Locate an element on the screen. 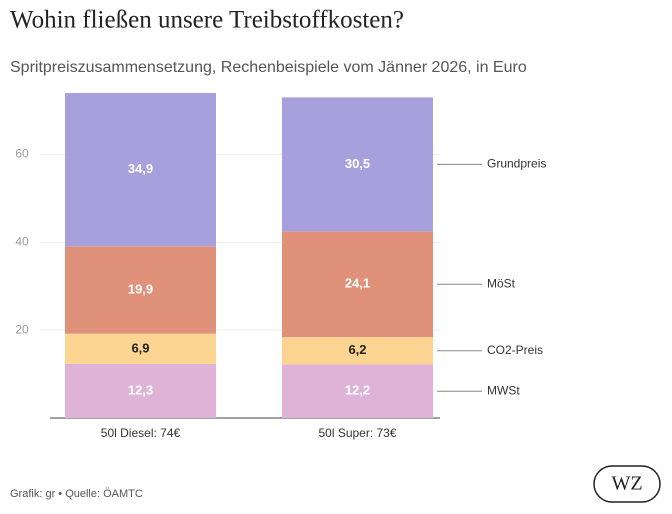  chart-title: Wohin fließen unsere Treibstoffkosten? is located at coordinates (207, 20).